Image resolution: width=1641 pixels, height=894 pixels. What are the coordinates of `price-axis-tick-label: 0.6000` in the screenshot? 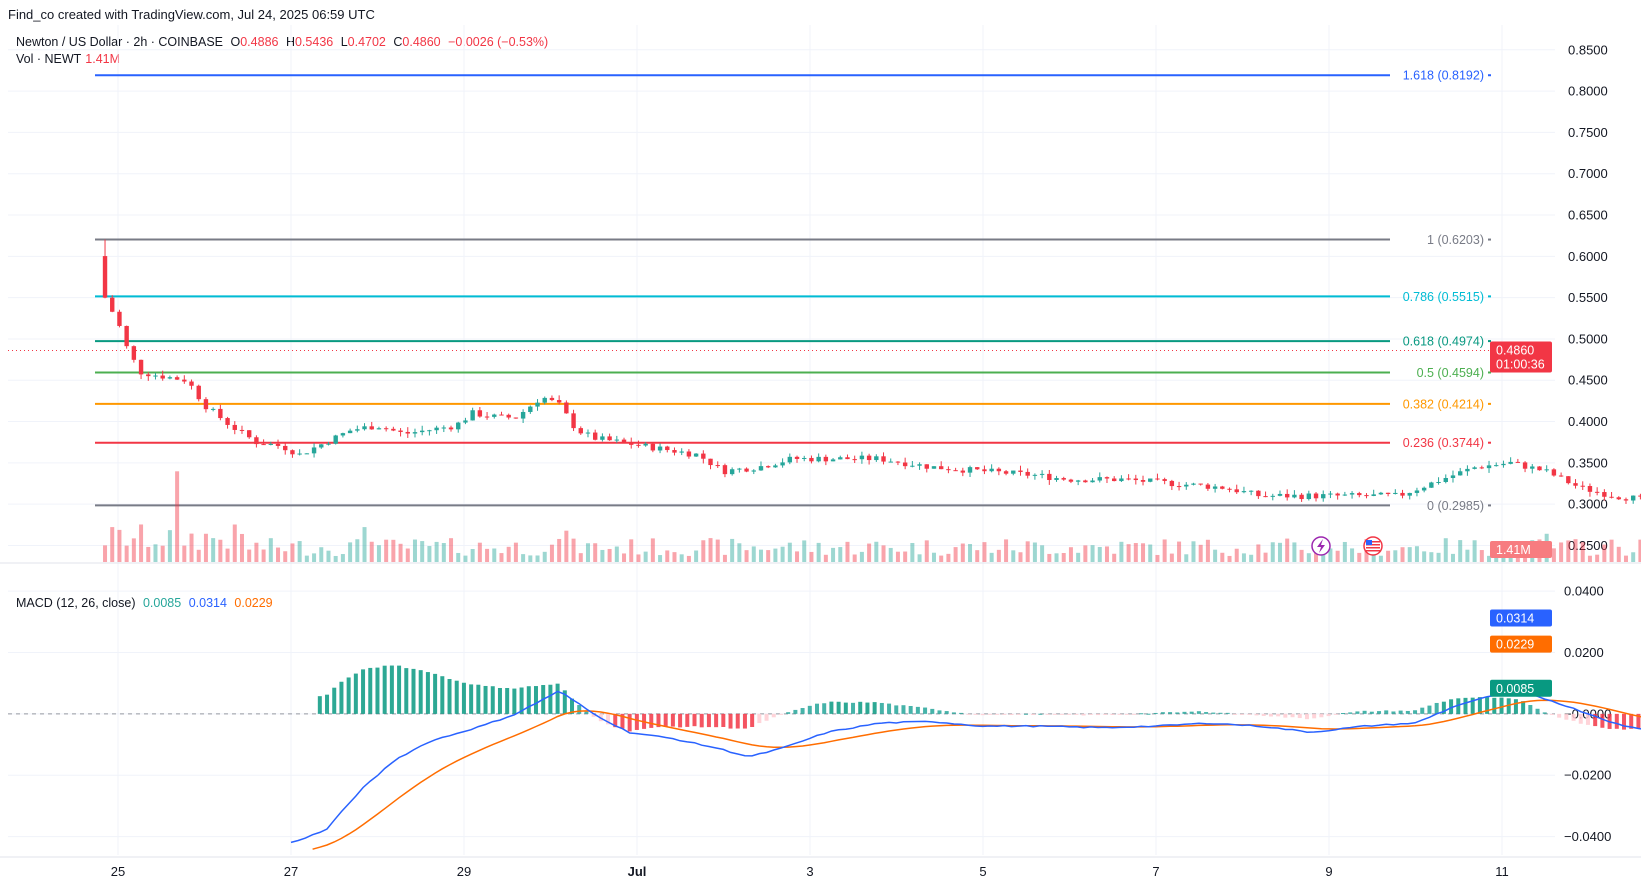 It's located at (1588, 256).